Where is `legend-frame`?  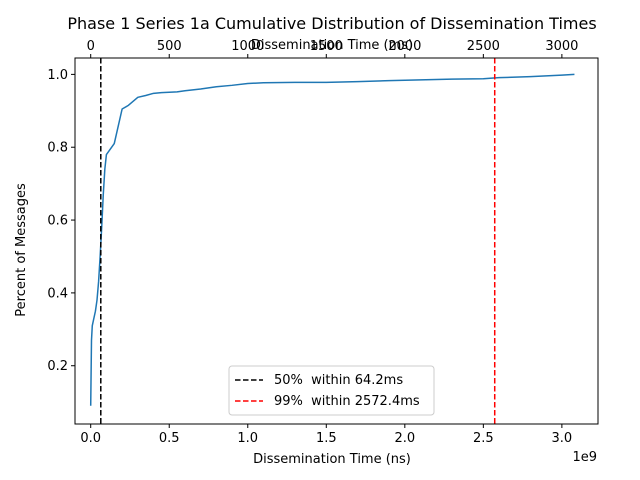 legend-frame is located at coordinates (331, 390).